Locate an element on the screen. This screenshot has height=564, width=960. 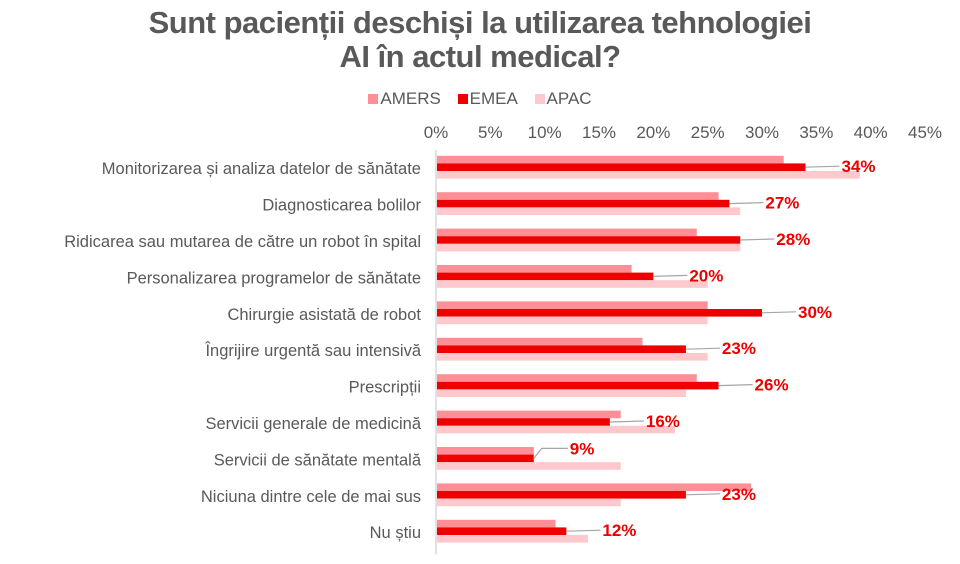
category-label-nu-stiu: Nu știu is located at coordinates (395, 533).